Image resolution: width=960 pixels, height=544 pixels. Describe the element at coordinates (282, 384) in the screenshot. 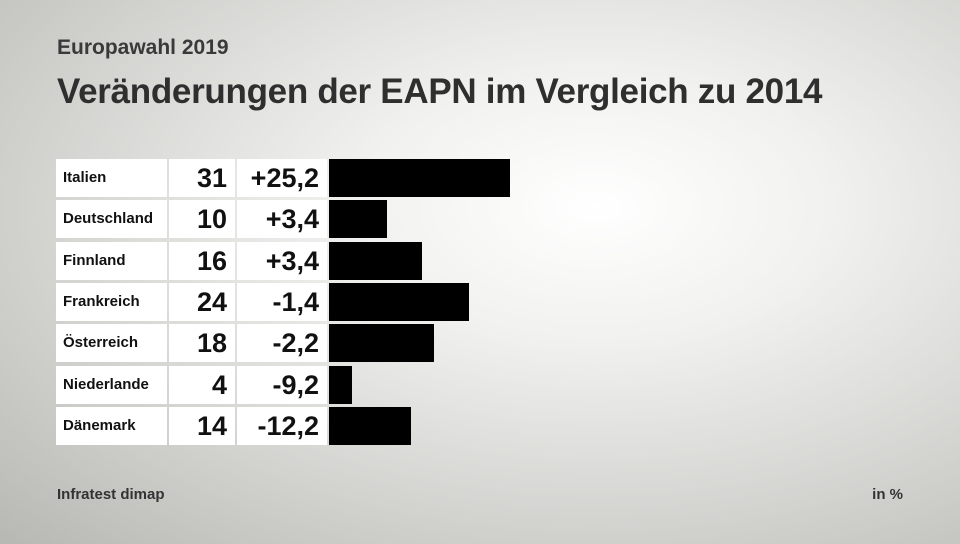

I see `change-label: -9,2` at that location.